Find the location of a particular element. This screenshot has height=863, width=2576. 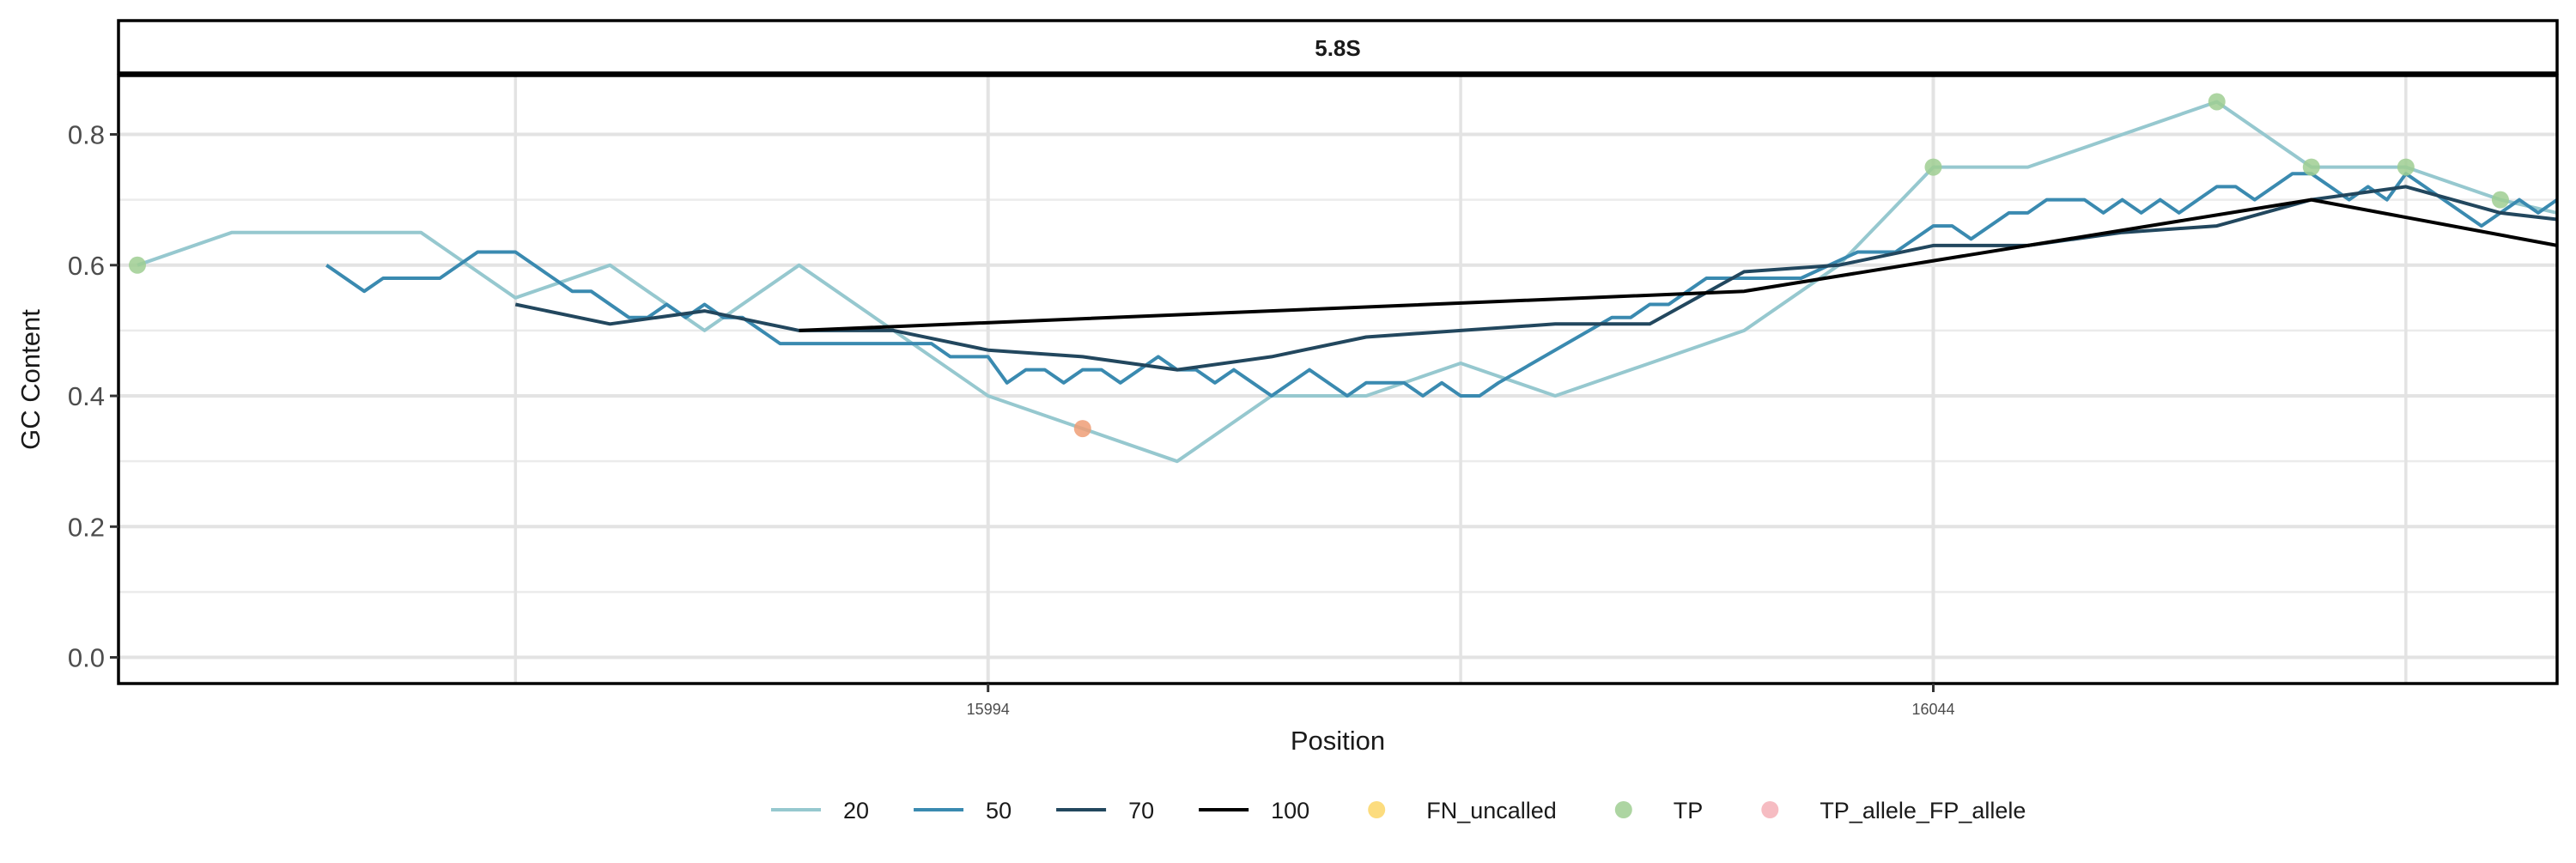

y-axis-title: GC Content is located at coordinates (31, 379).